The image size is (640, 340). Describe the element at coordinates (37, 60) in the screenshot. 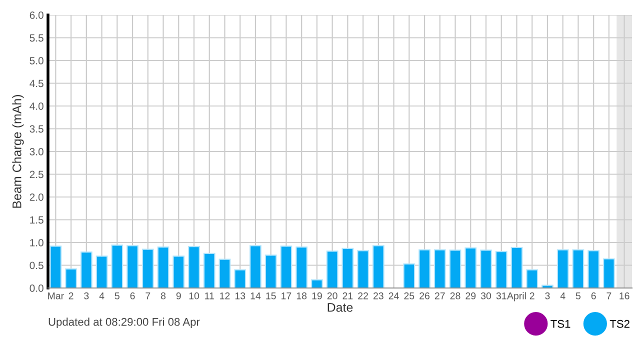

I see `y-tick-label: 5.0` at that location.